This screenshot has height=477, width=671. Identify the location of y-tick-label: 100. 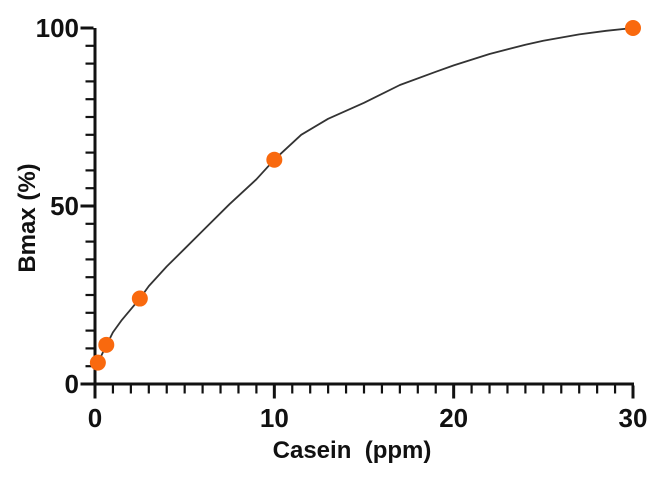
(57, 28).